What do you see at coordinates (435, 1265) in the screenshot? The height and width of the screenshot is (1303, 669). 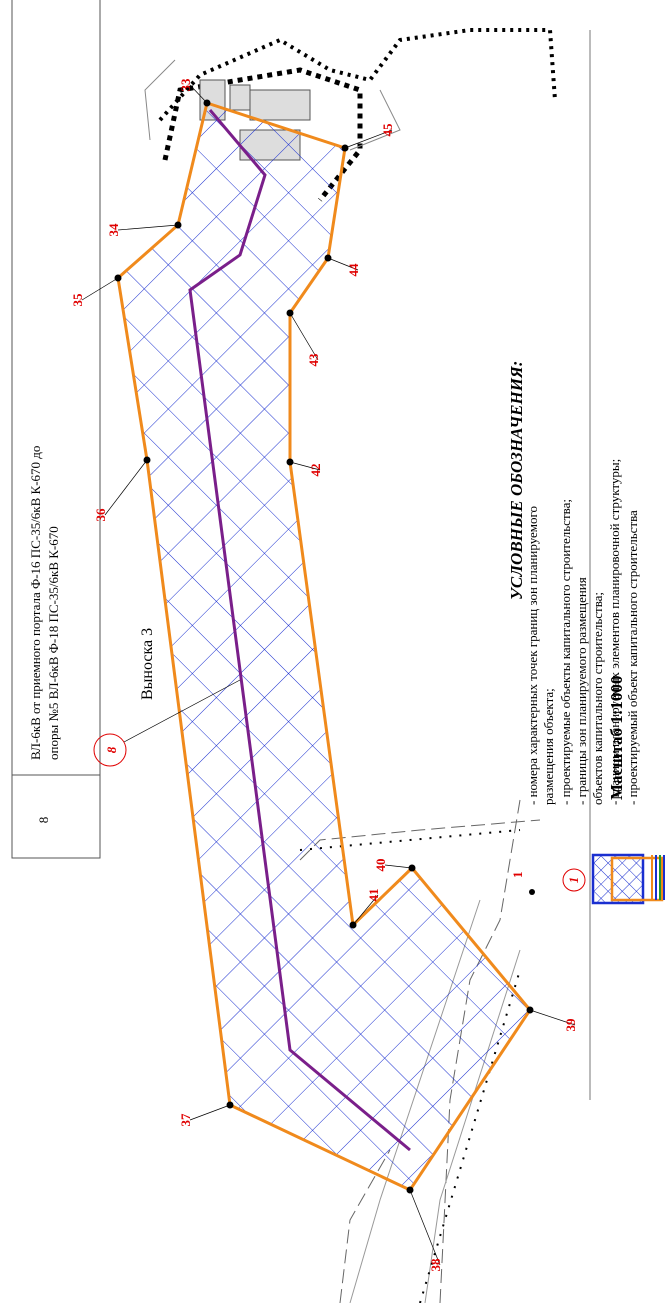 I see `point-label: 38` at bounding box center [435, 1265].